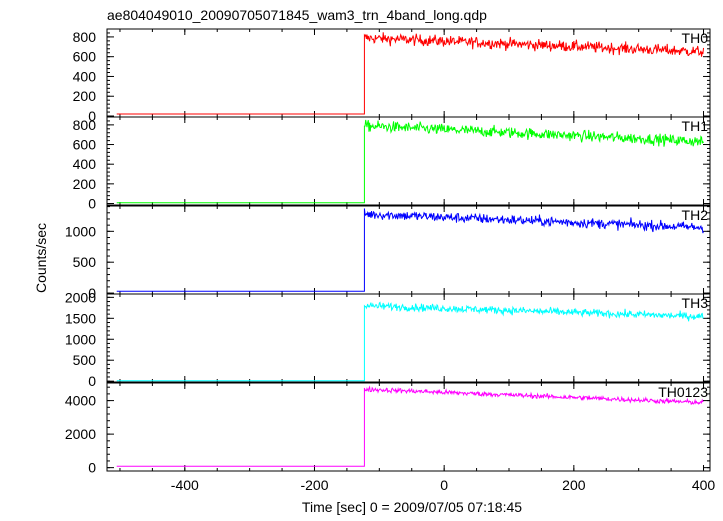 The image size is (723, 521). I want to click on y-axis-title: Counts/sec, so click(41, 258).